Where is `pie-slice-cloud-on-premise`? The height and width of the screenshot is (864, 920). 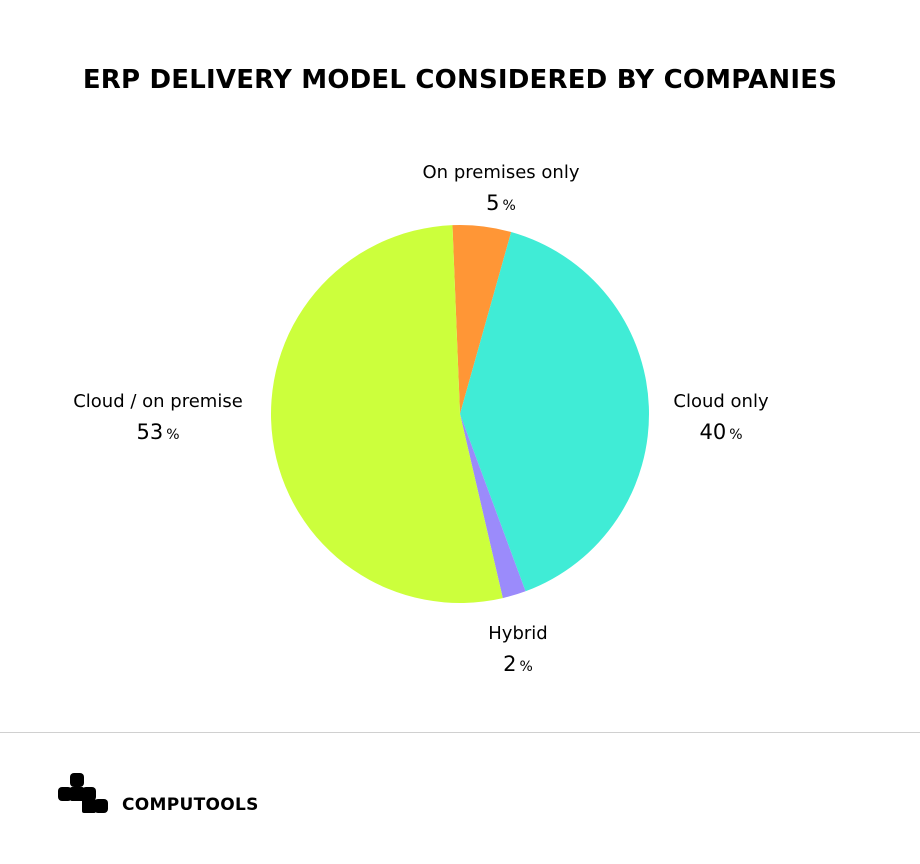
pie-slice-cloud-on-premise is located at coordinates (387, 414).